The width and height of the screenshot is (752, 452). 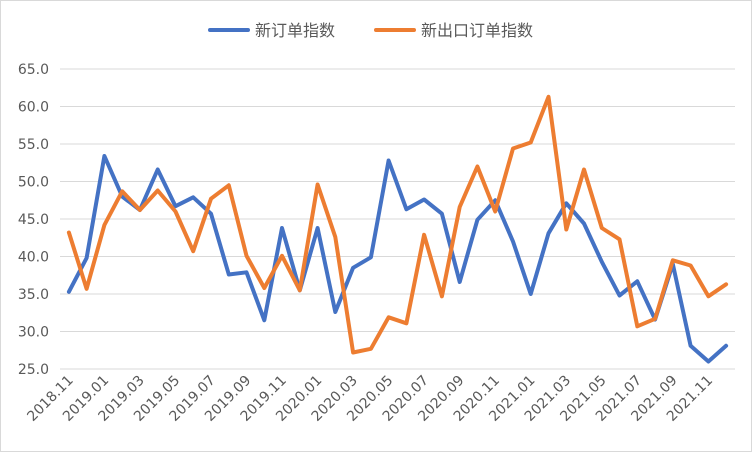 I want to click on legend-label: 新出口订单指数, so click(x=477, y=30).